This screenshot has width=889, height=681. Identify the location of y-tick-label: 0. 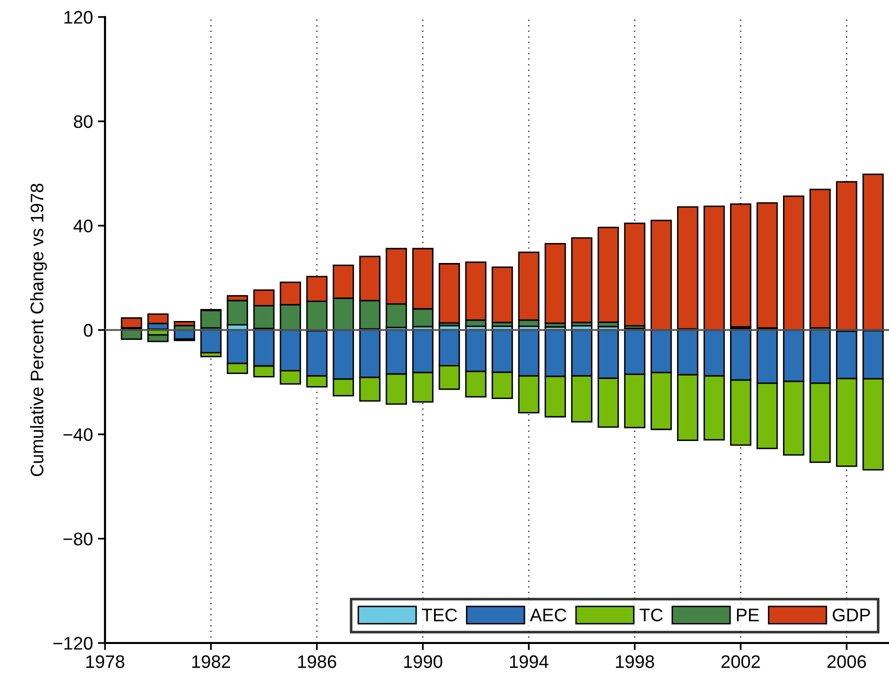
(88, 330).